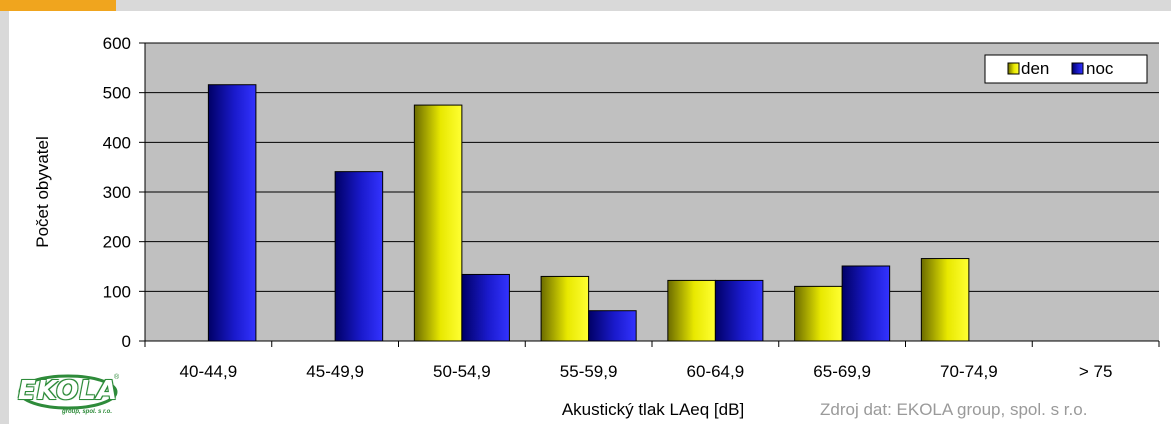  What do you see at coordinates (842, 371) in the screenshot?
I see `x-tick-label: 65-69,9` at bounding box center [842, 371].